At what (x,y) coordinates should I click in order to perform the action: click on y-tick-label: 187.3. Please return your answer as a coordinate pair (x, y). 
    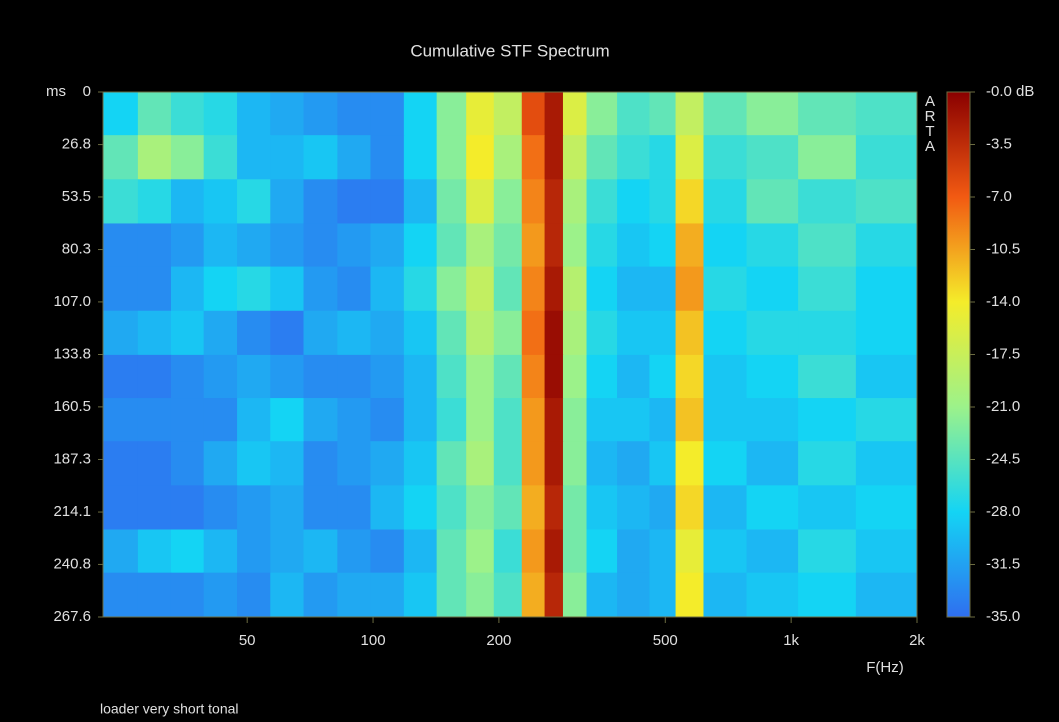
    Looking at the image, I should click on (72, 458).